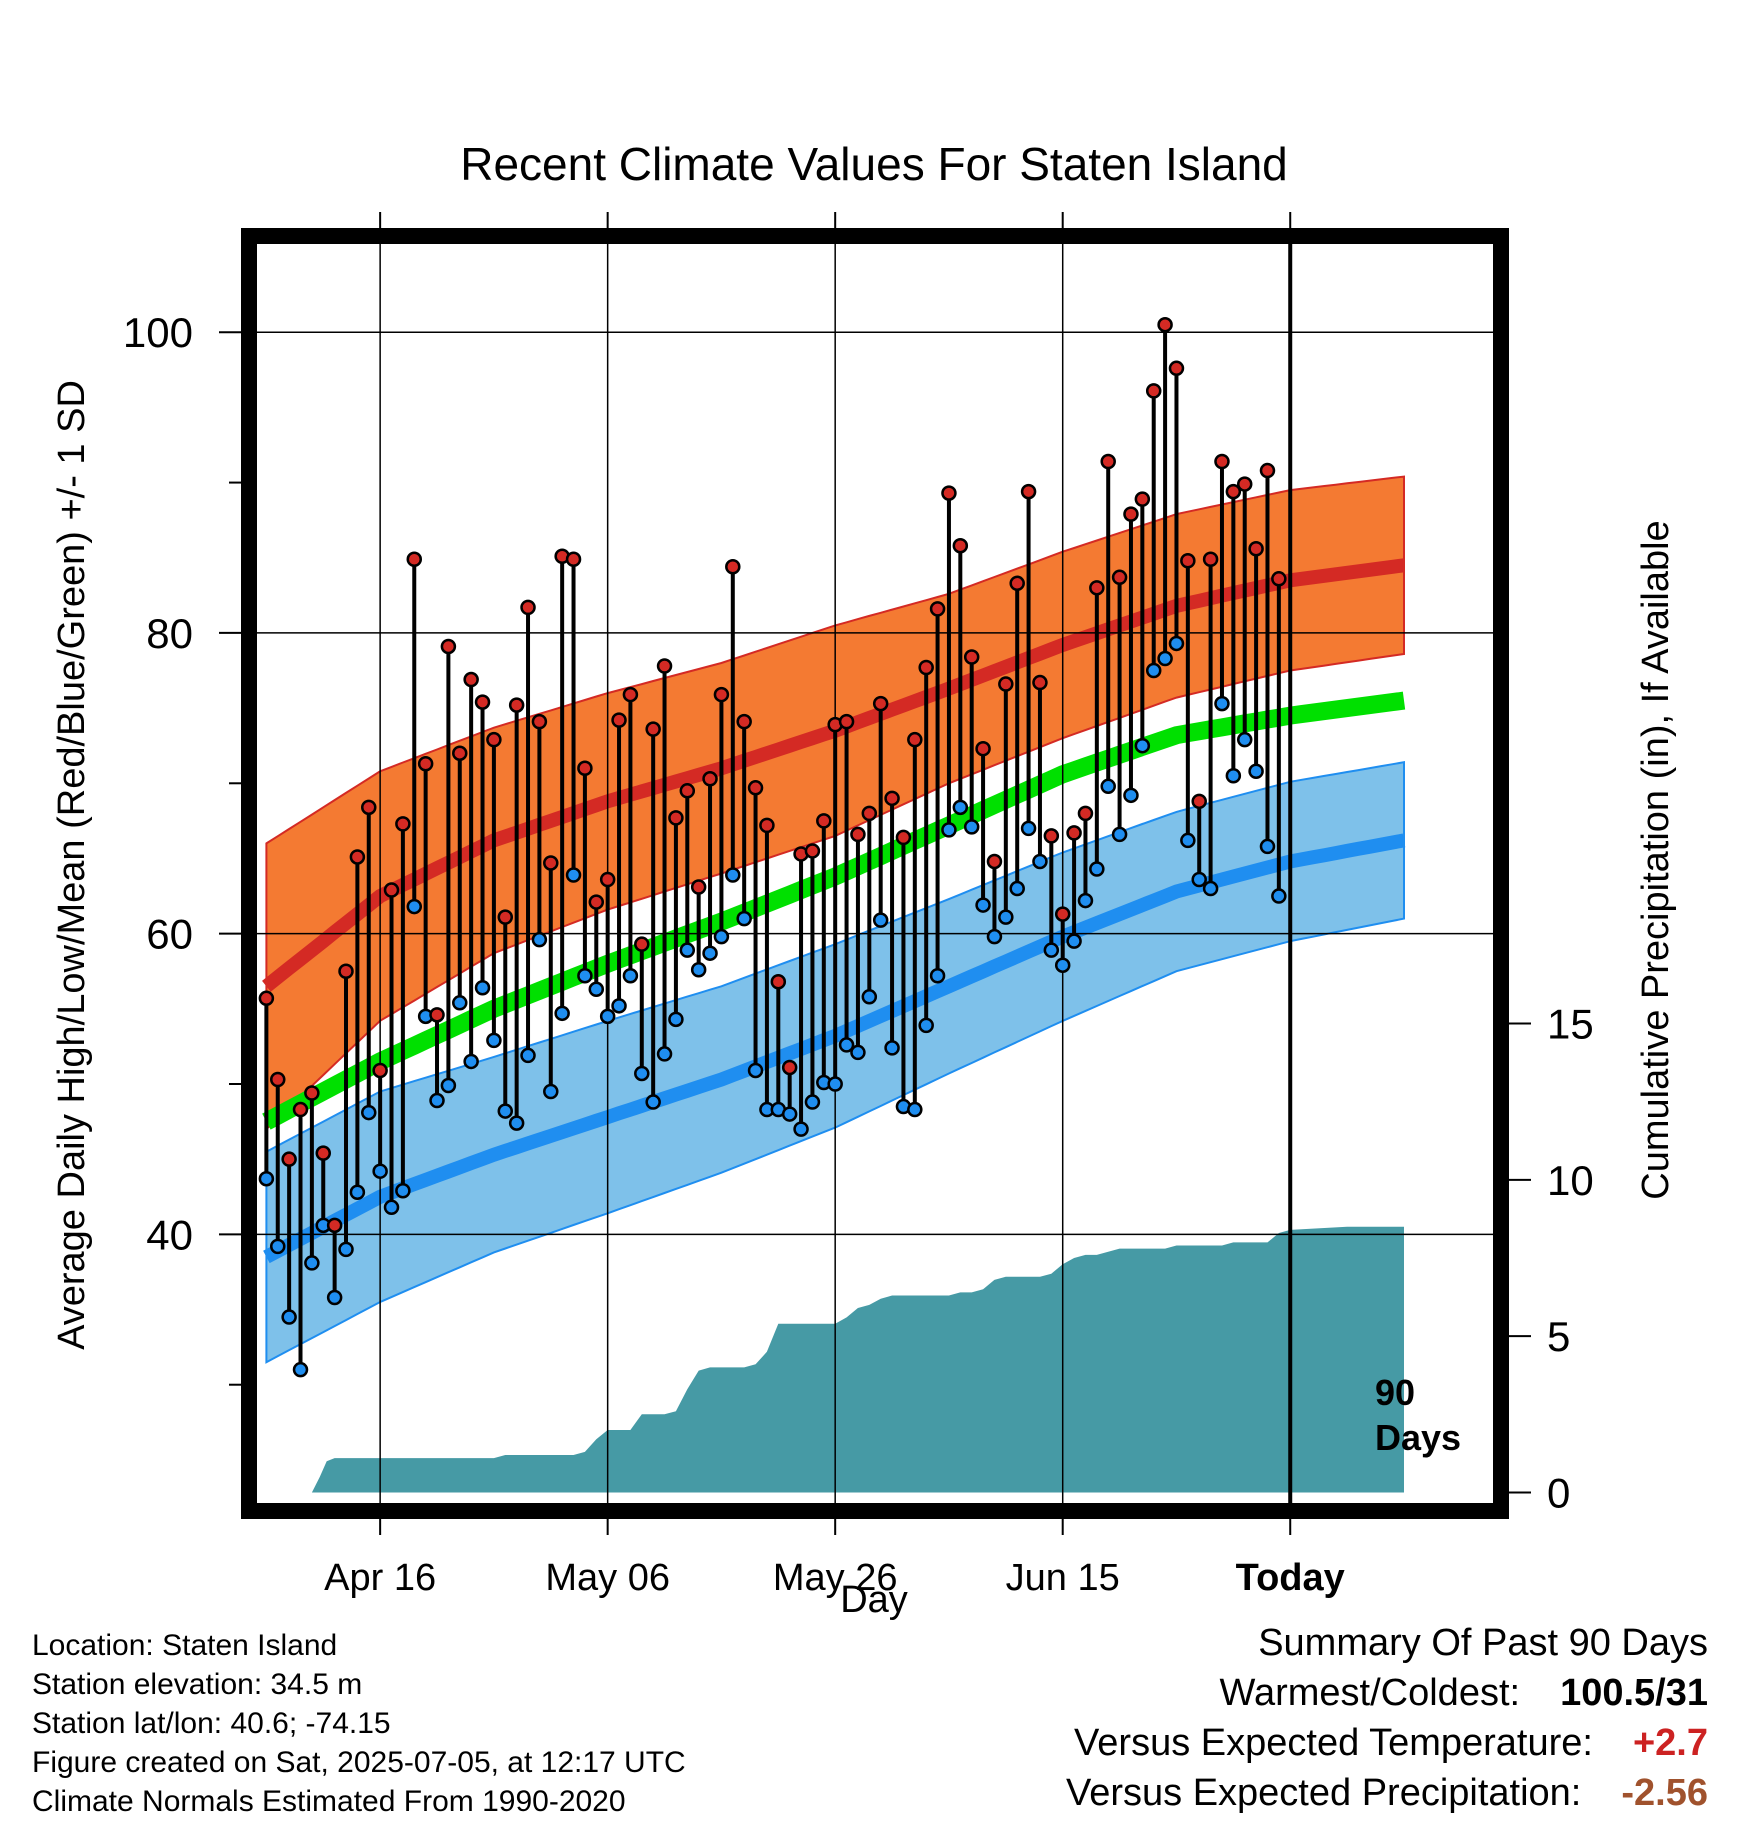 The width and height of the screenshot is (1748, 1828). What do you see at coordinates (380, 1578) in the screenshot?
I see `x-tick-label: Apr 16` at bounding box center [380, 1578].